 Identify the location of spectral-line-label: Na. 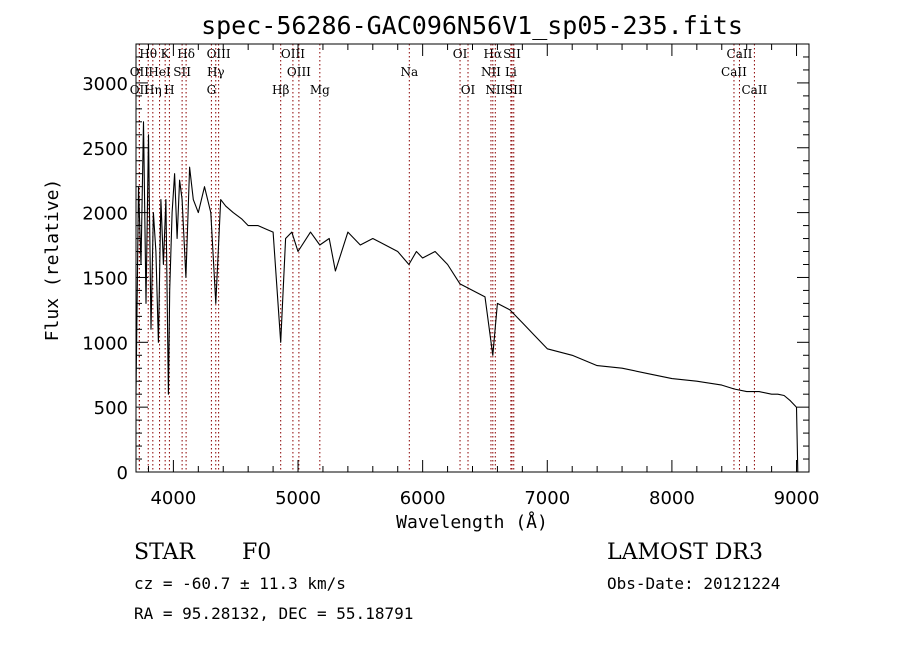
(409, 72).